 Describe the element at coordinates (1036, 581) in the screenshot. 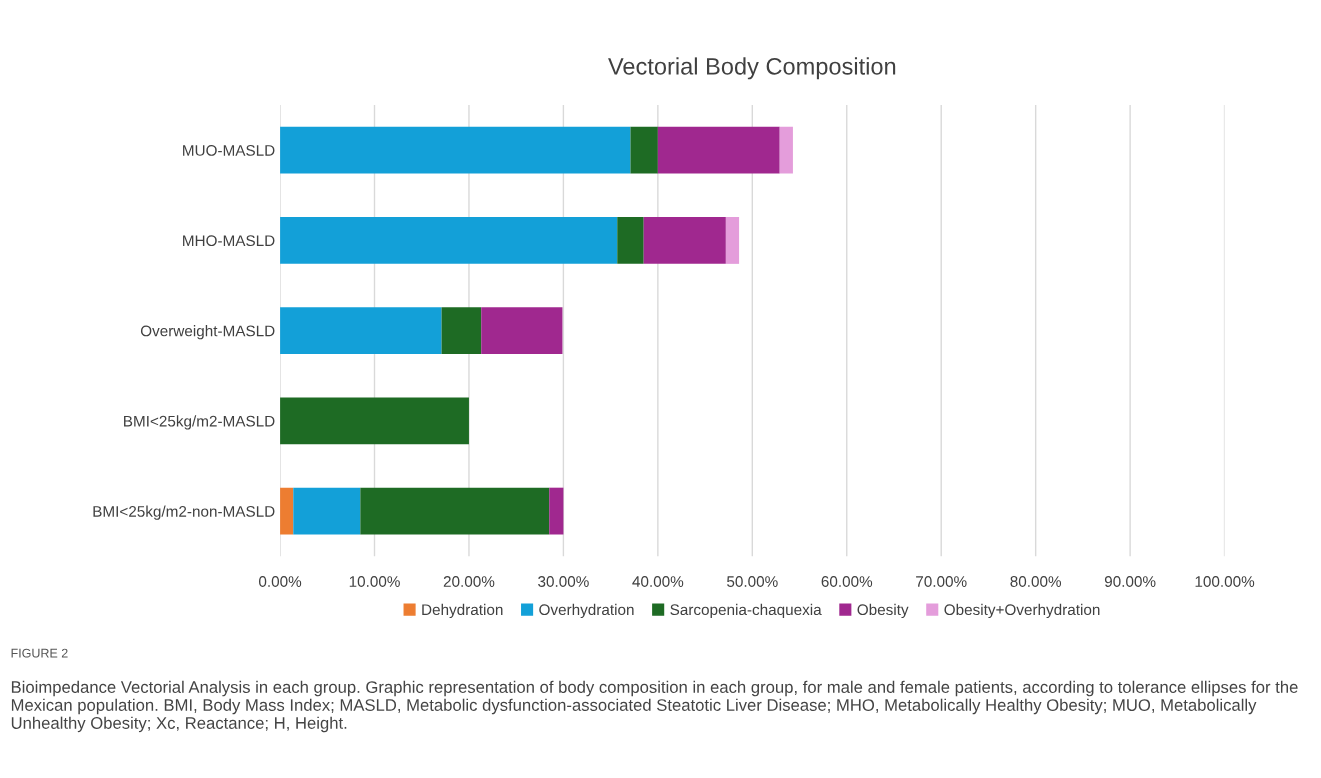

I see `x-tick-label: 80.00%` at that location.